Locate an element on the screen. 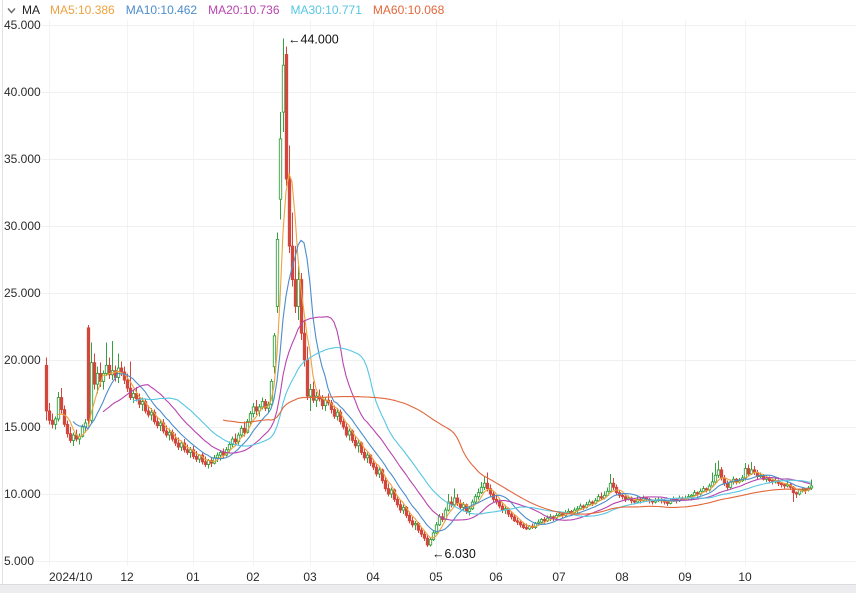  y-axis-label: 10.000 is located at coordinates (22, 494).